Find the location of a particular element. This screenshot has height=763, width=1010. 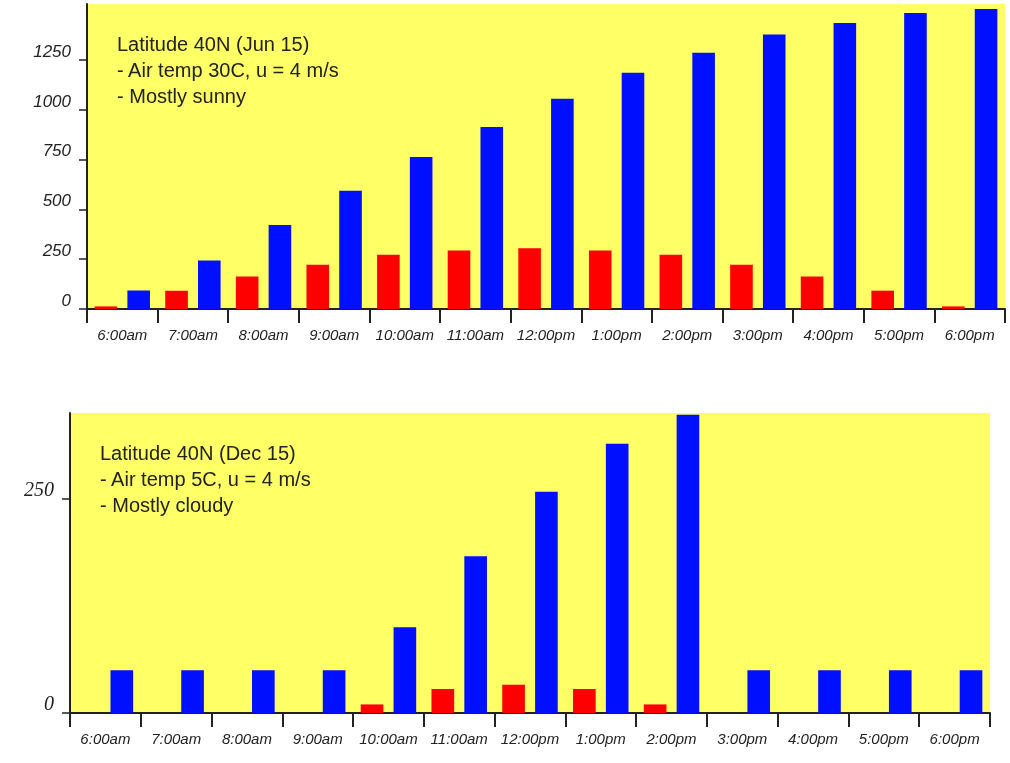

annotation: - Mostly sunny is located at coordinates (181, 96).